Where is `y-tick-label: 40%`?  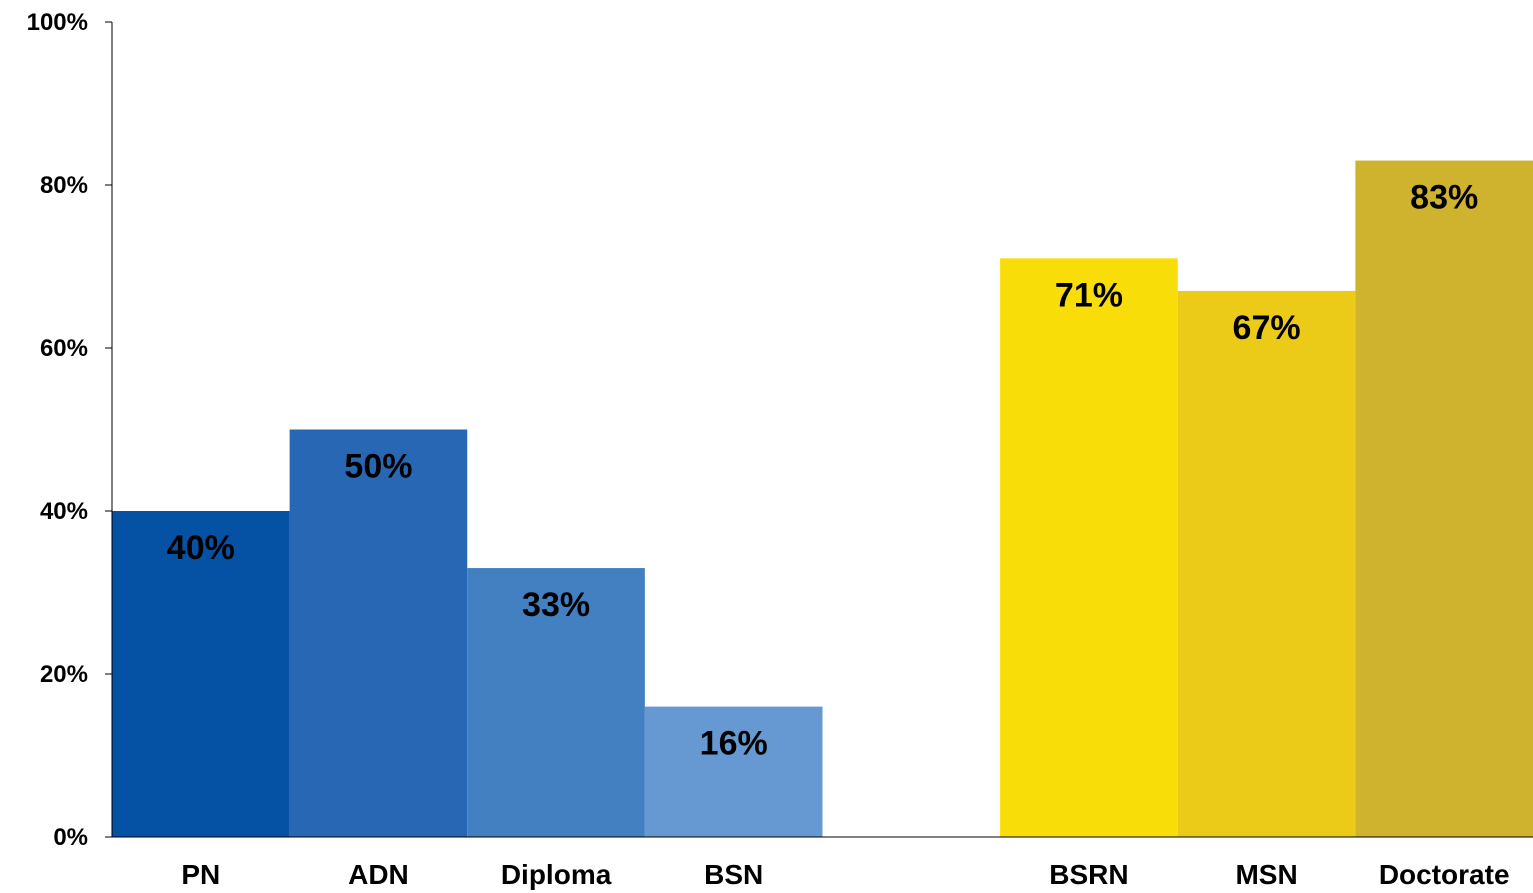
y-tick-label: 40% is located at coordinates (64, 511).